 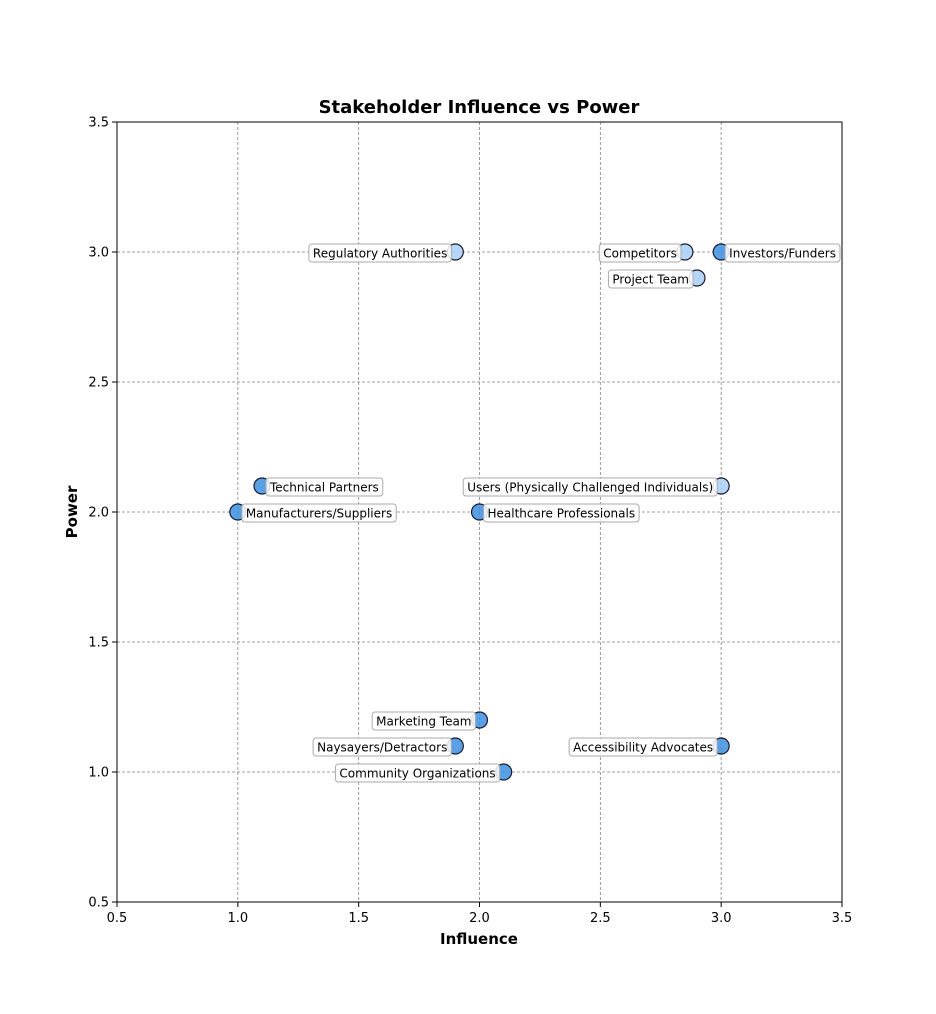 I want to click on point-label-text: Competitors, so click(x=640, y=254).